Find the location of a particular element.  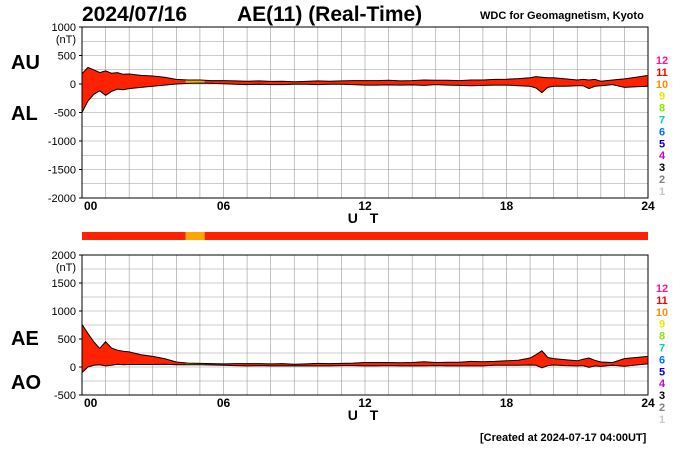

y-tick-label: 1500 is located at coordinates (64, 284).